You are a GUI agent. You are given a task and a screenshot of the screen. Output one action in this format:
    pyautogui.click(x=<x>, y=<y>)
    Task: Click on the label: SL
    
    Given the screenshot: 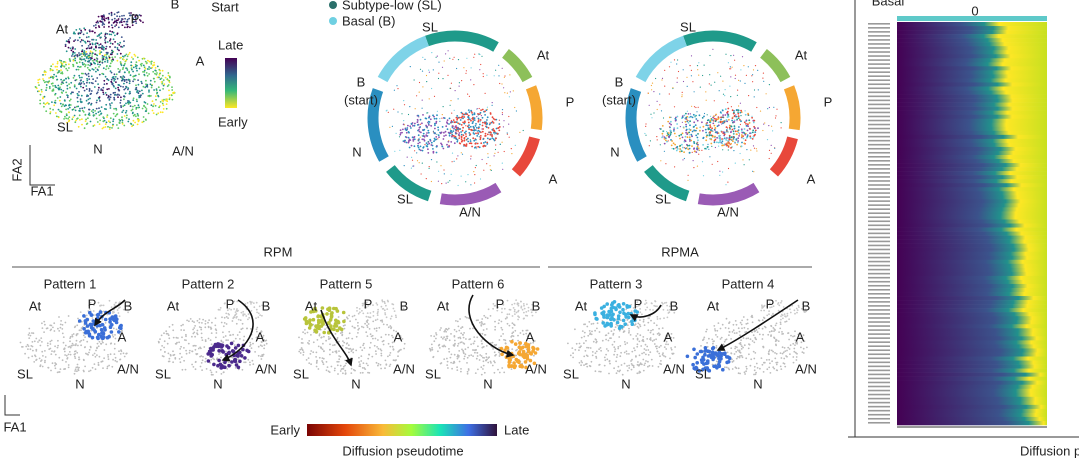 What is the action you would take?
    pyautogui.click(x=163, y=373)
    